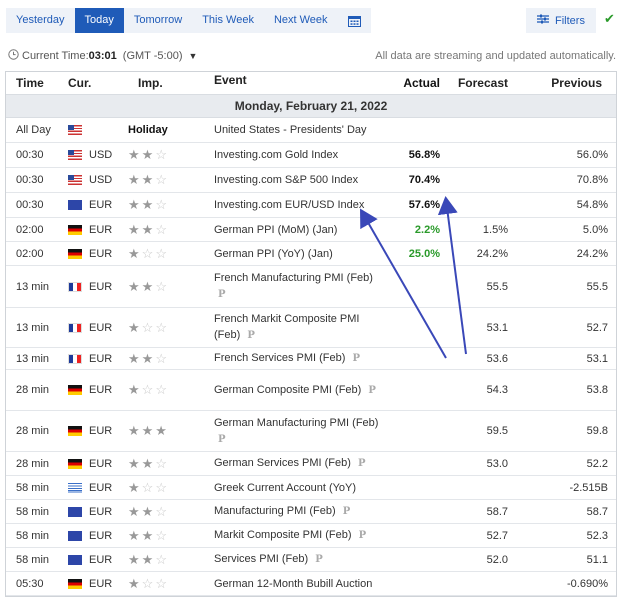  I want to click on col-currency: Cur., so click(80, 82).